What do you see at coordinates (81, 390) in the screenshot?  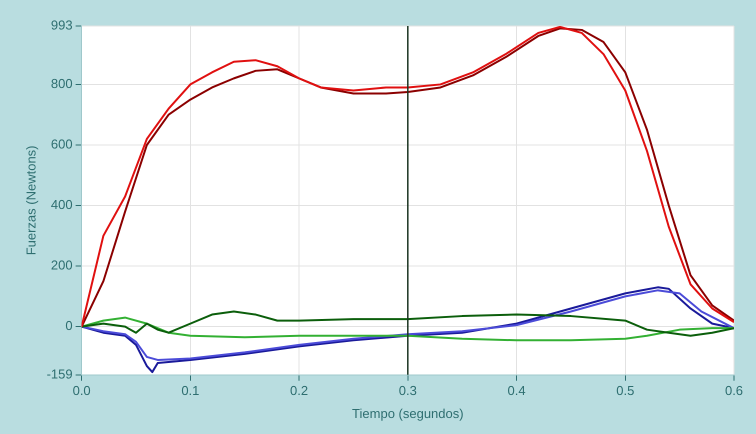 I see `x-tick-label: 0.0` at bounding box center [81, 390].